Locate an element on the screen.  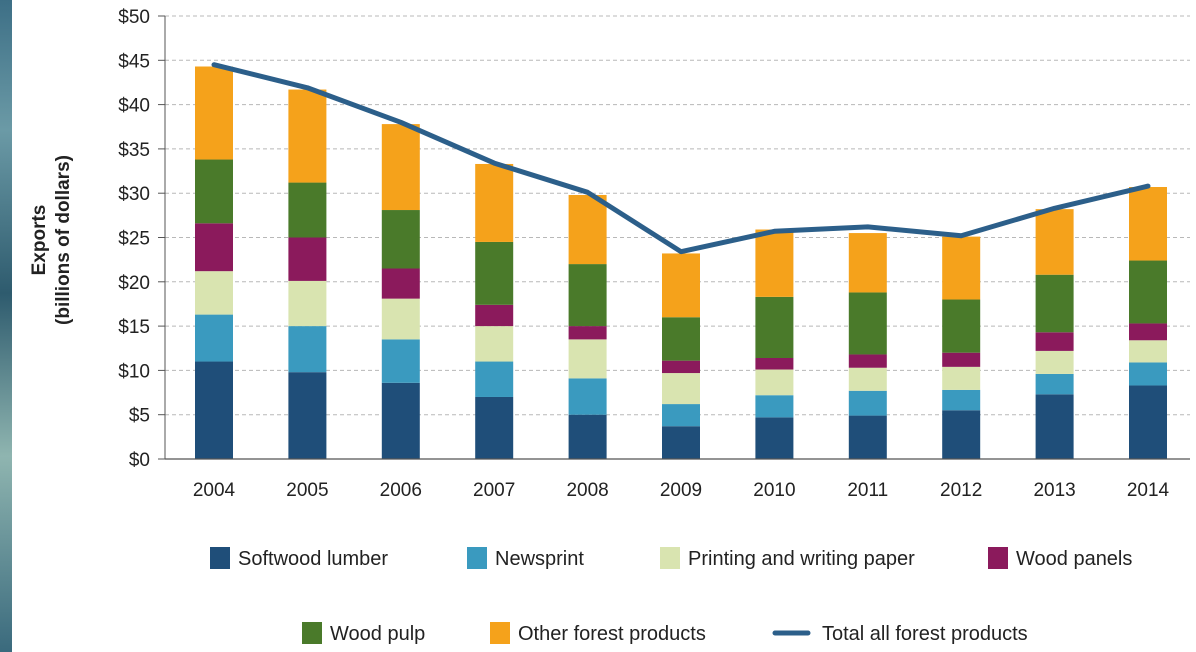
bar-wood-pulp-2014 is located at coordinates (1148, 292).